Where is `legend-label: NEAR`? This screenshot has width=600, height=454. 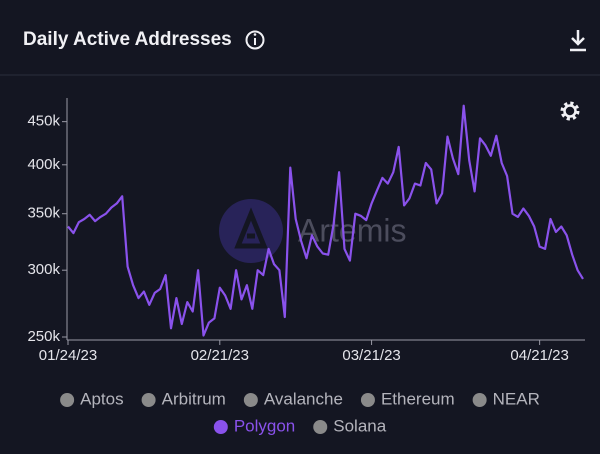 legend-label: NEAR is located at coordinates (516, 398).